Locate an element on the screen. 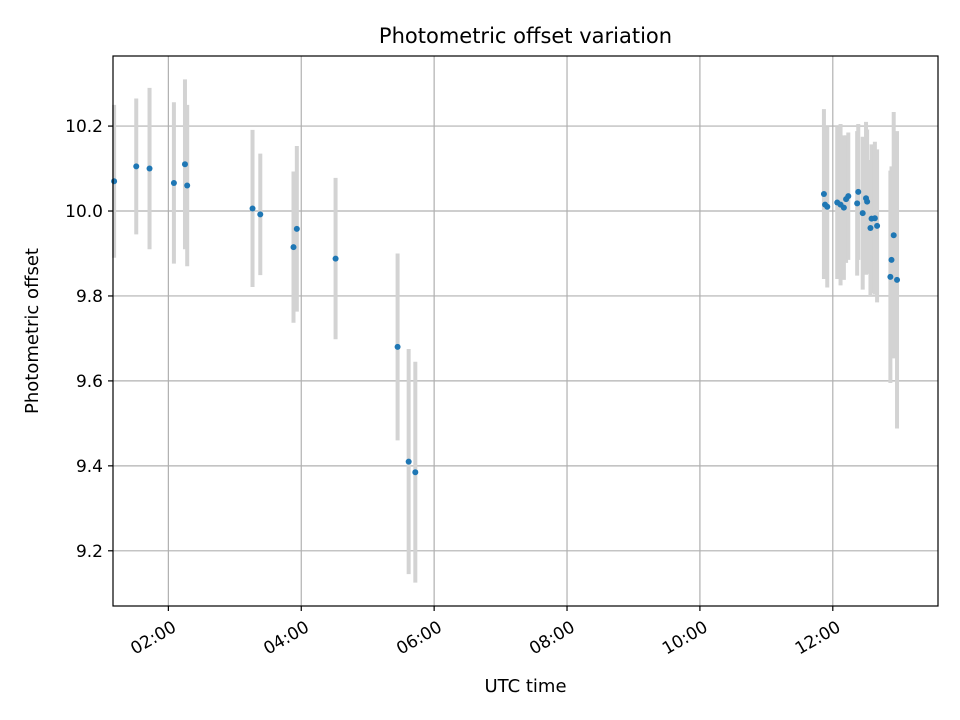  y-tick-label: 9.8 is located at coordinates (89, 297).